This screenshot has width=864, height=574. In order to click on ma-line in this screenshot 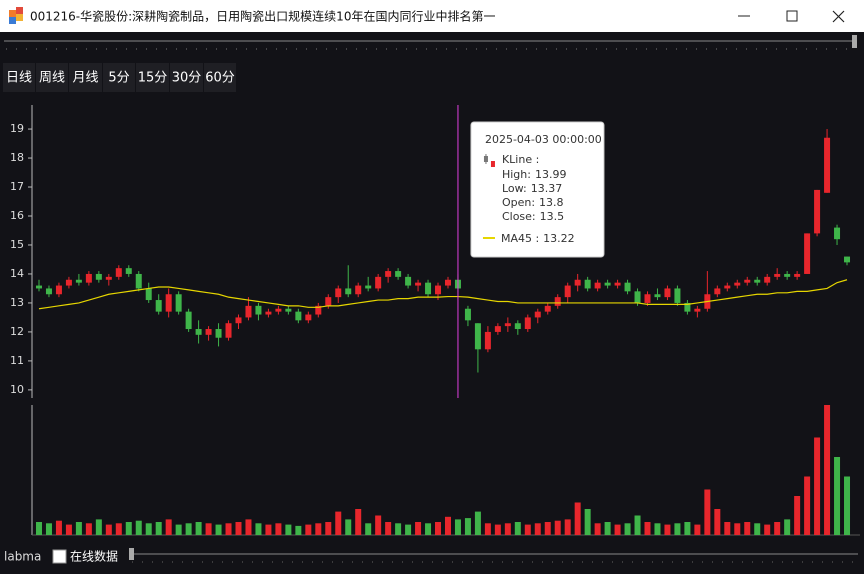, I will do `click(443, 294)`.